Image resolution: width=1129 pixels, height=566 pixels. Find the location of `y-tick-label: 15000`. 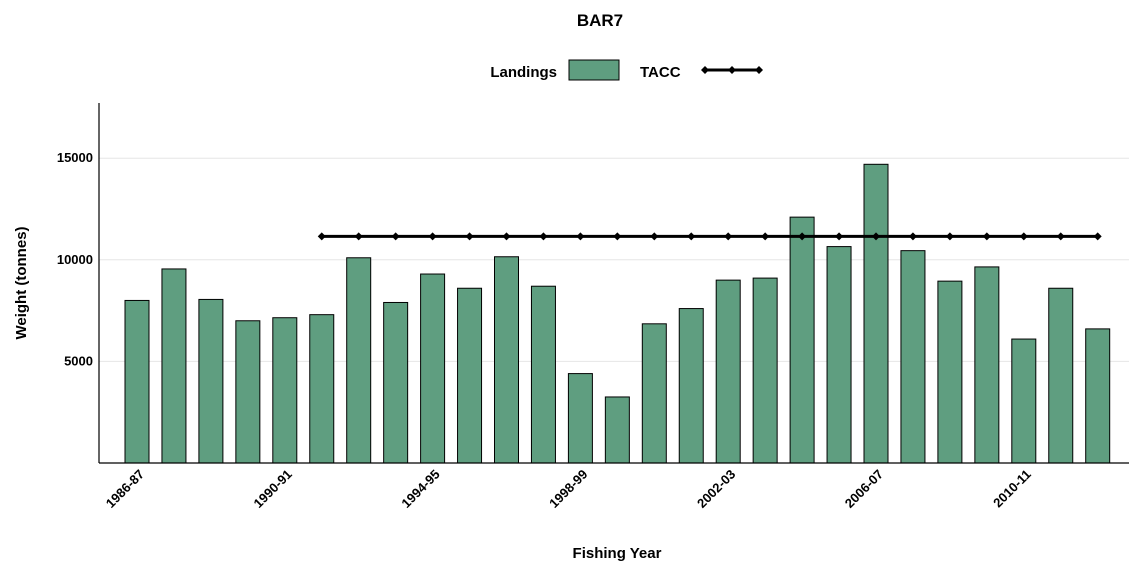

y-tick-label: 15000 is located at coordinates (75, 157).